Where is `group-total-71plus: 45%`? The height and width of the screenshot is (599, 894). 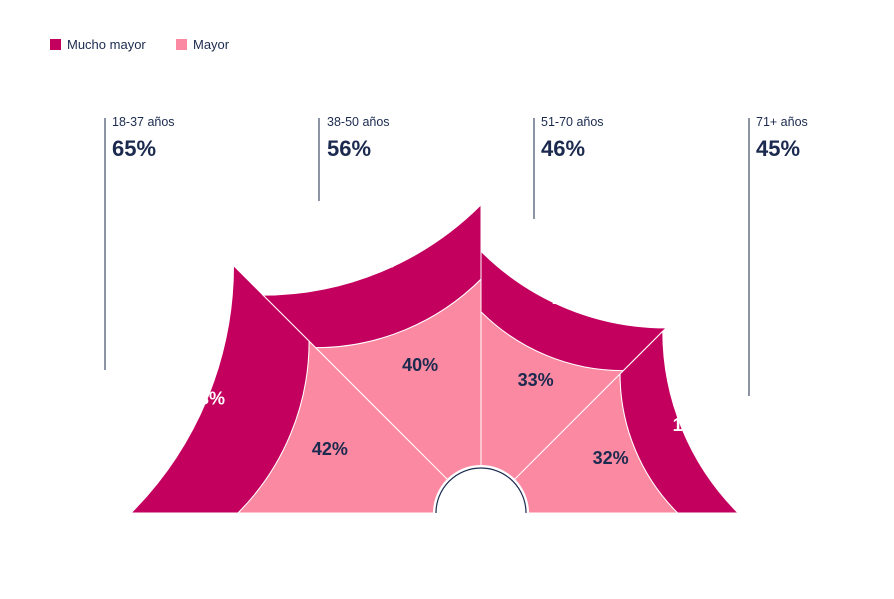
group-total-71plus: 45% is located at coordinates (778, 148).